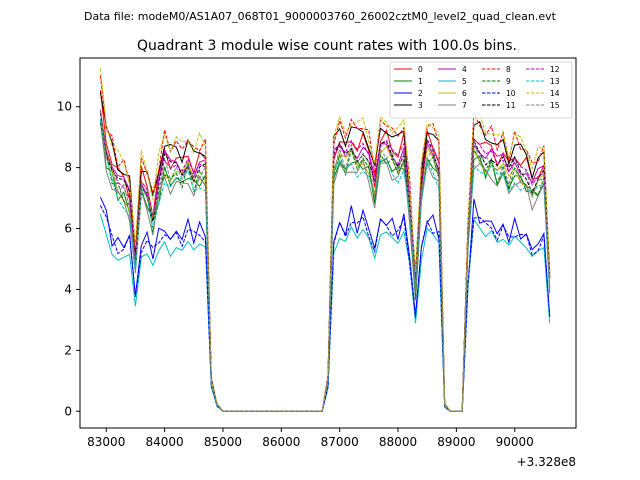 Image resolution: width=640 pixels, height=480 pixels. I want to click on legend-label-8: 8, so click(508, 69).